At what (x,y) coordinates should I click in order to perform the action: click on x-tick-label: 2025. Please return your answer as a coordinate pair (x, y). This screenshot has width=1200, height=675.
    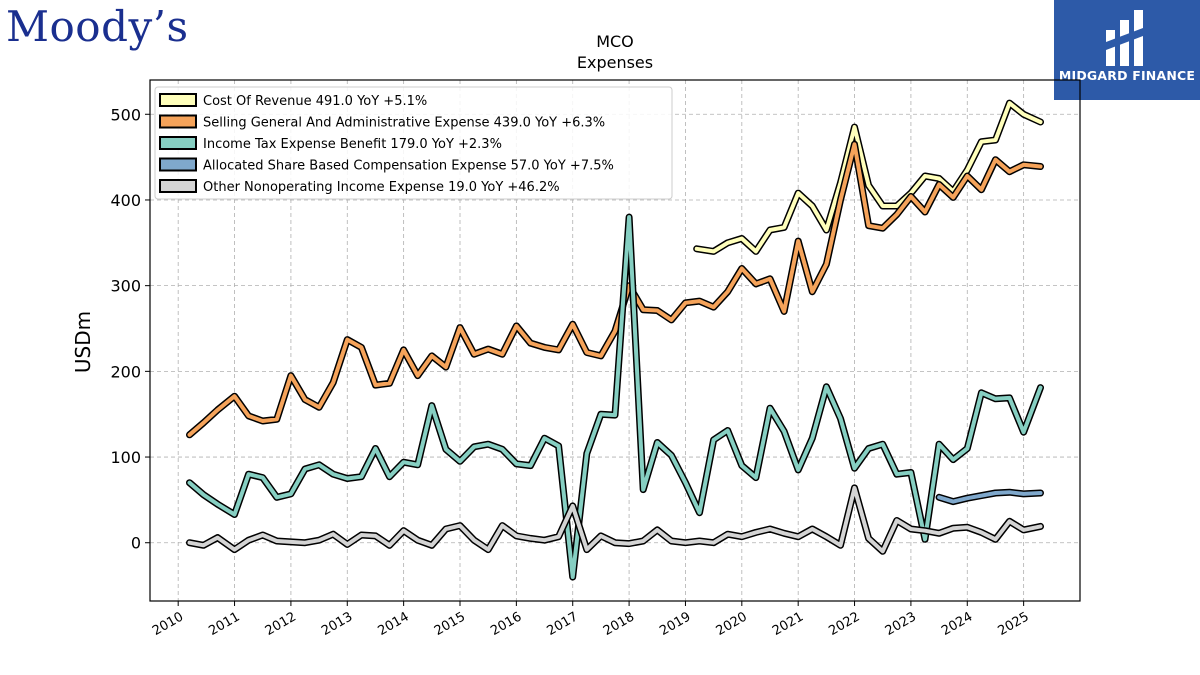
    Looking at the image, I should click on (1013, 624).